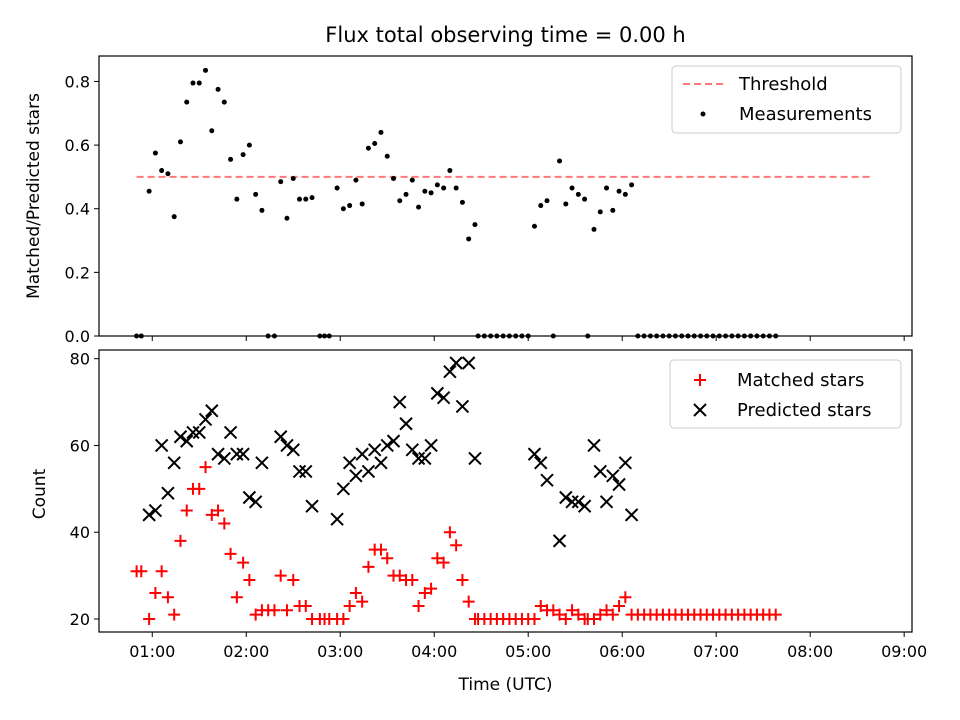  Describe the element at coordinates (505, 685) in the screenshot. I see `x-axis-label: Time (UTC)` at that location.